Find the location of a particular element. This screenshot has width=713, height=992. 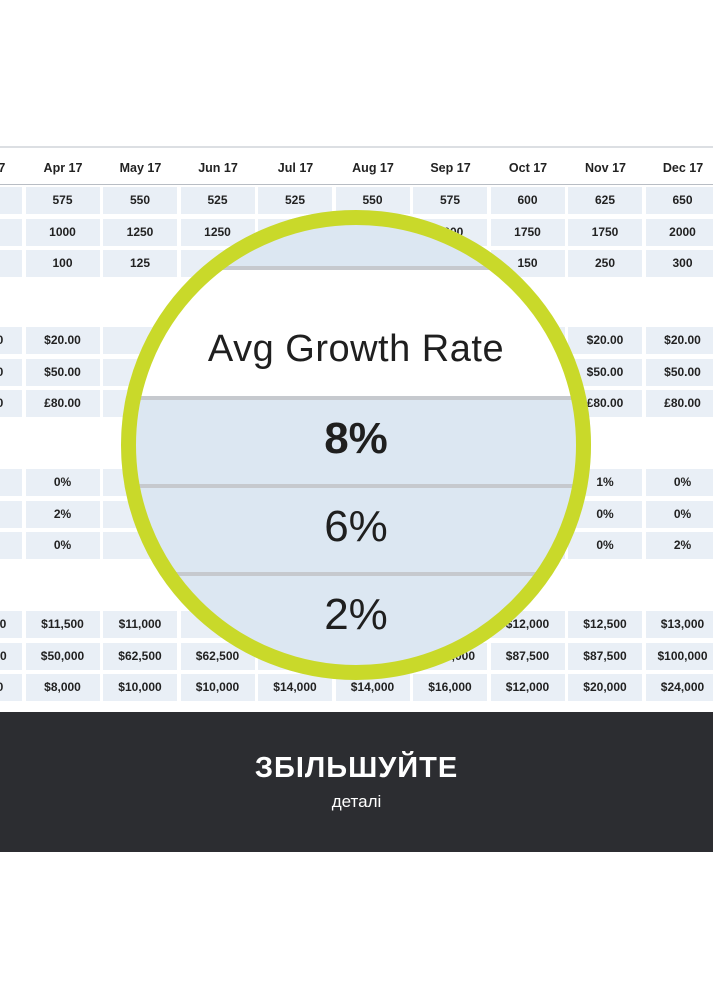

table-cell: $20,000 is located at coordinates (605, 687).